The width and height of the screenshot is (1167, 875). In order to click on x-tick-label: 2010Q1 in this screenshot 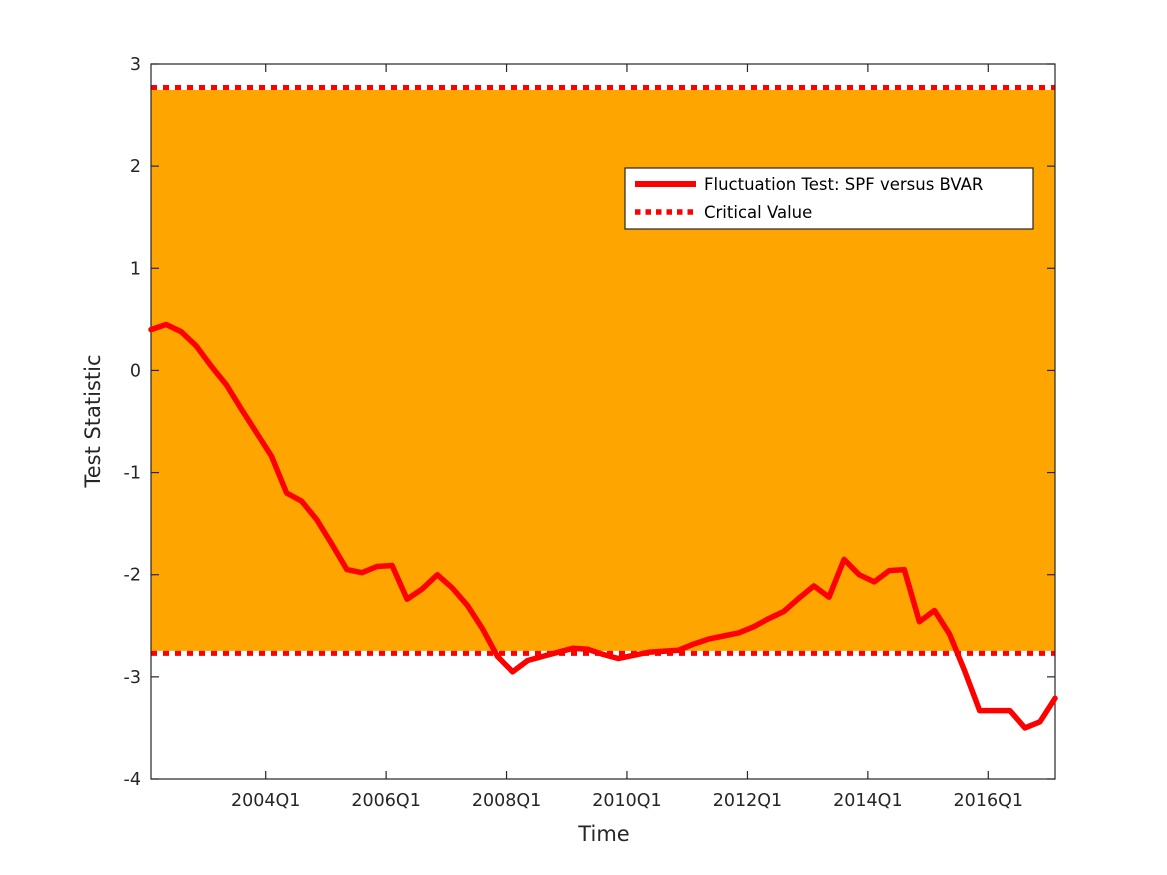, I will do `click(626, 801)`.